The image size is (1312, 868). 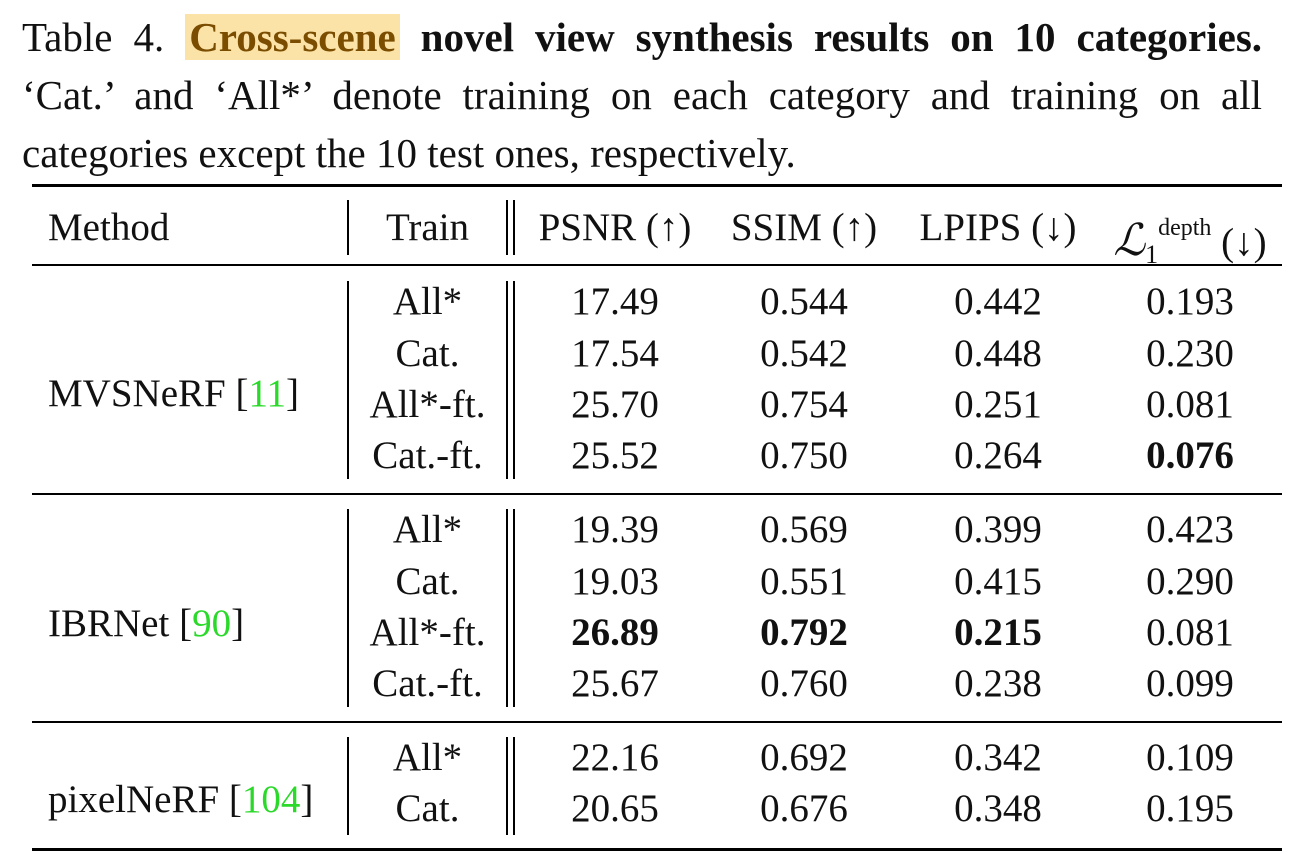 I want to click on group3-separator-train-a, so click(x=507, y=786).